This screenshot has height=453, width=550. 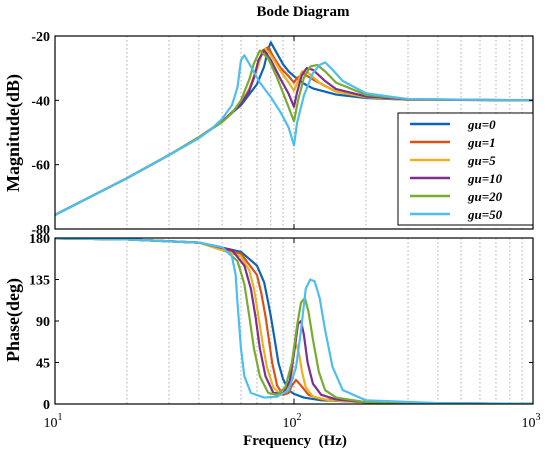 What do you see at coordinates (13, 133) in the screenshot?
I see `magnitude-axis-label: Magnitude(dB)` at bounding box center [13, 133].